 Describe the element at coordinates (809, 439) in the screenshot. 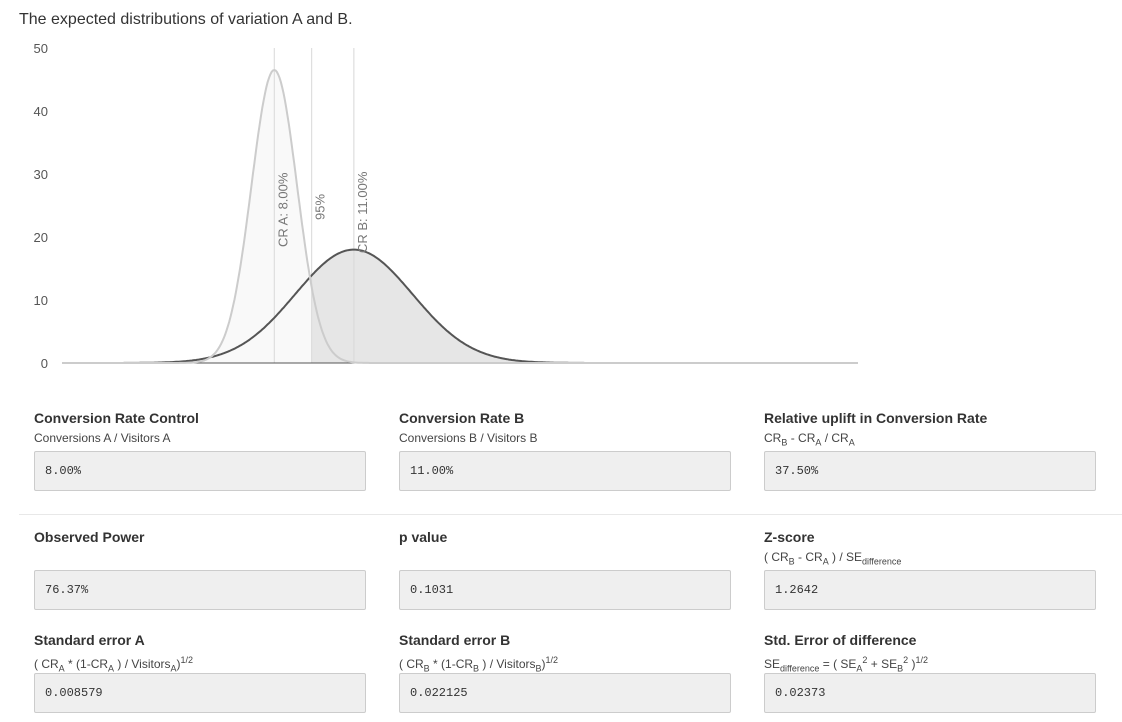

I see `uplift-formula: CRB - CRA / CRA` at that location.